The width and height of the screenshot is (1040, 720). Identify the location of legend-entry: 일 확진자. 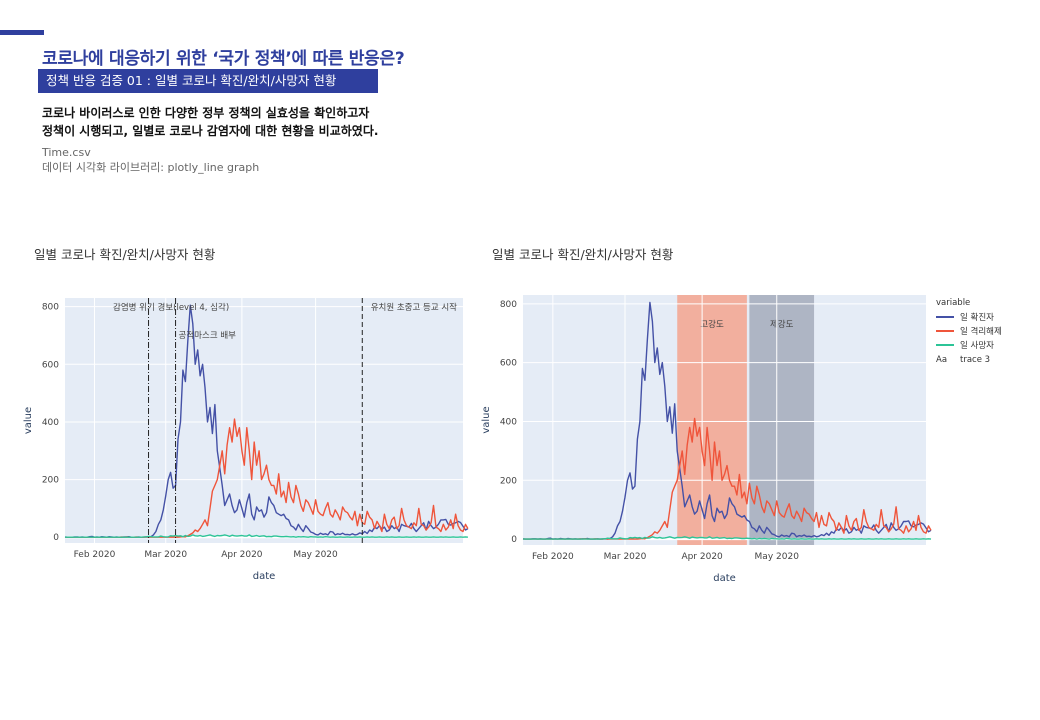
(977, 317).